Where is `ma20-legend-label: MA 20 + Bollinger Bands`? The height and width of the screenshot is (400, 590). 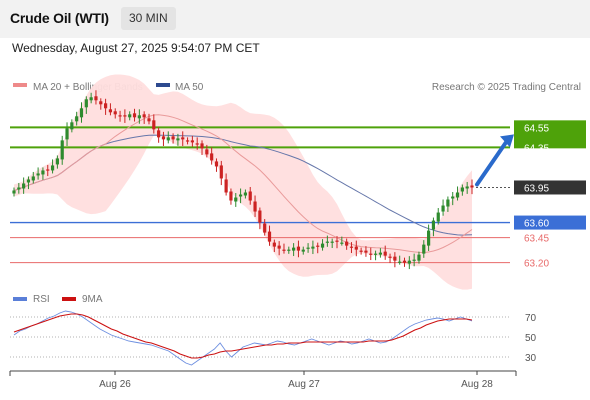 ma20-legend-label: MA 20 + Bollinger Bands is located at coordinates (88, 87).